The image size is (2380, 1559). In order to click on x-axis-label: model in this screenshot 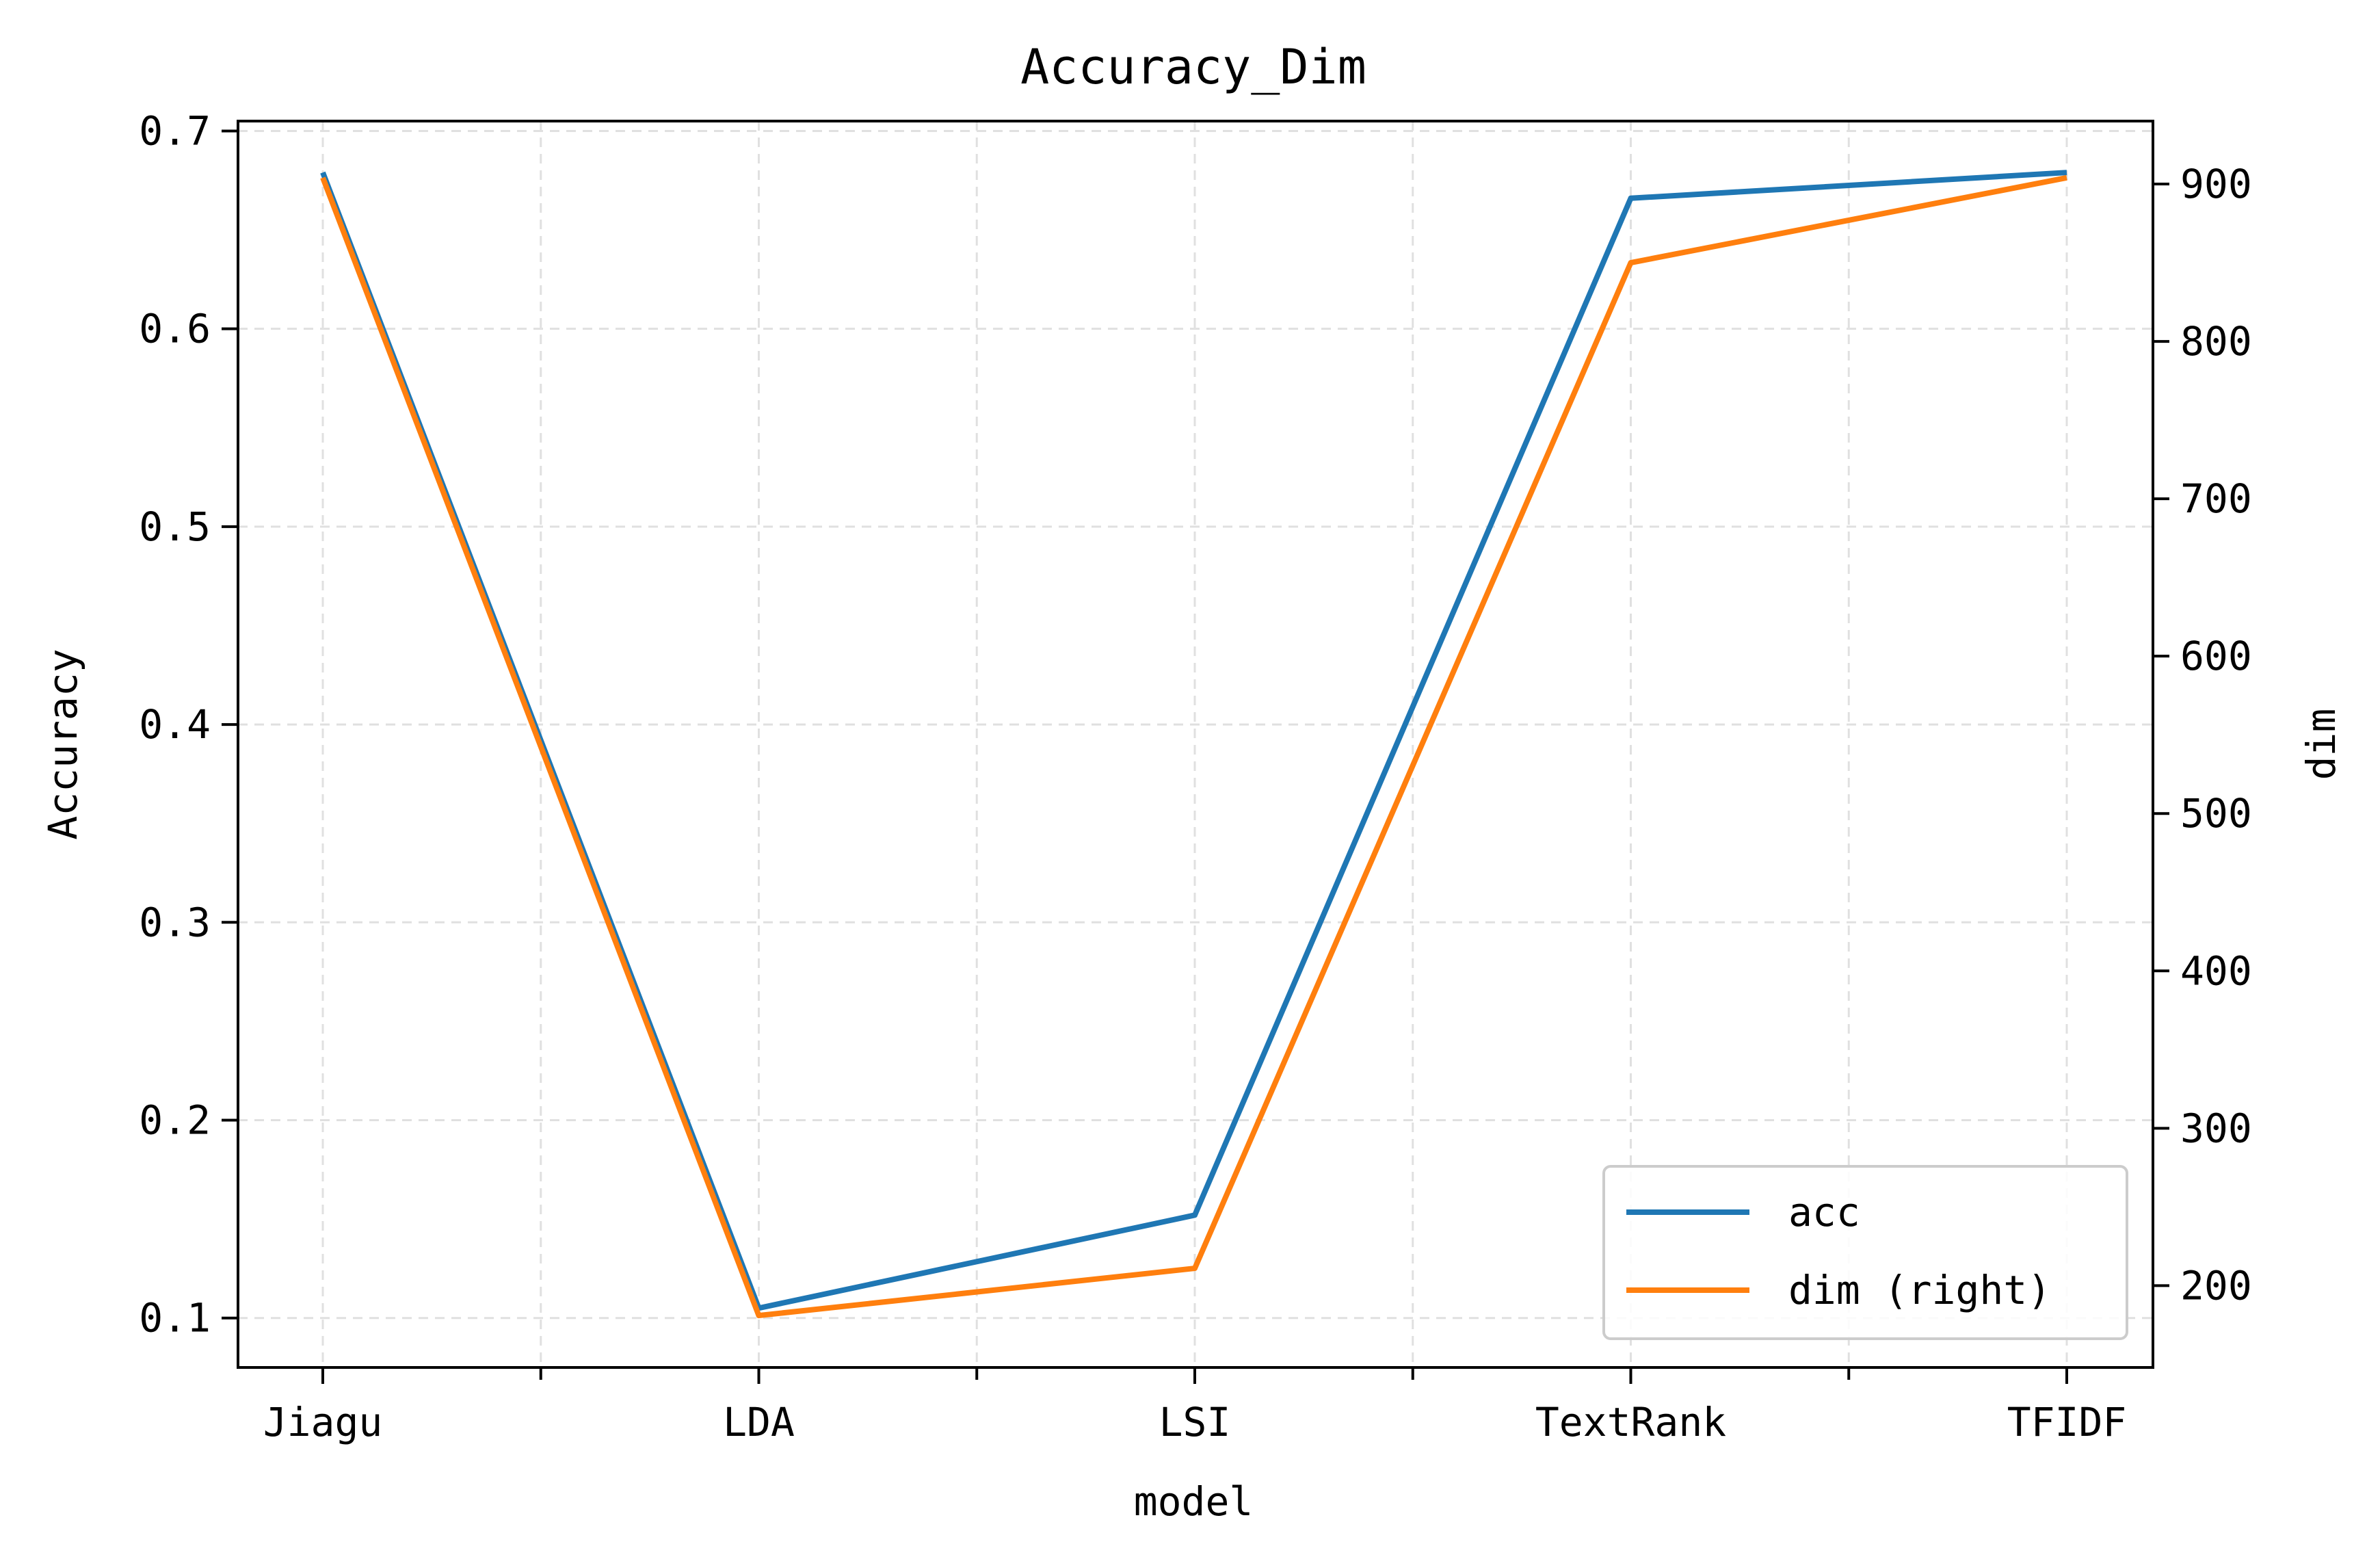, I will do `click(1194, 1501)`.